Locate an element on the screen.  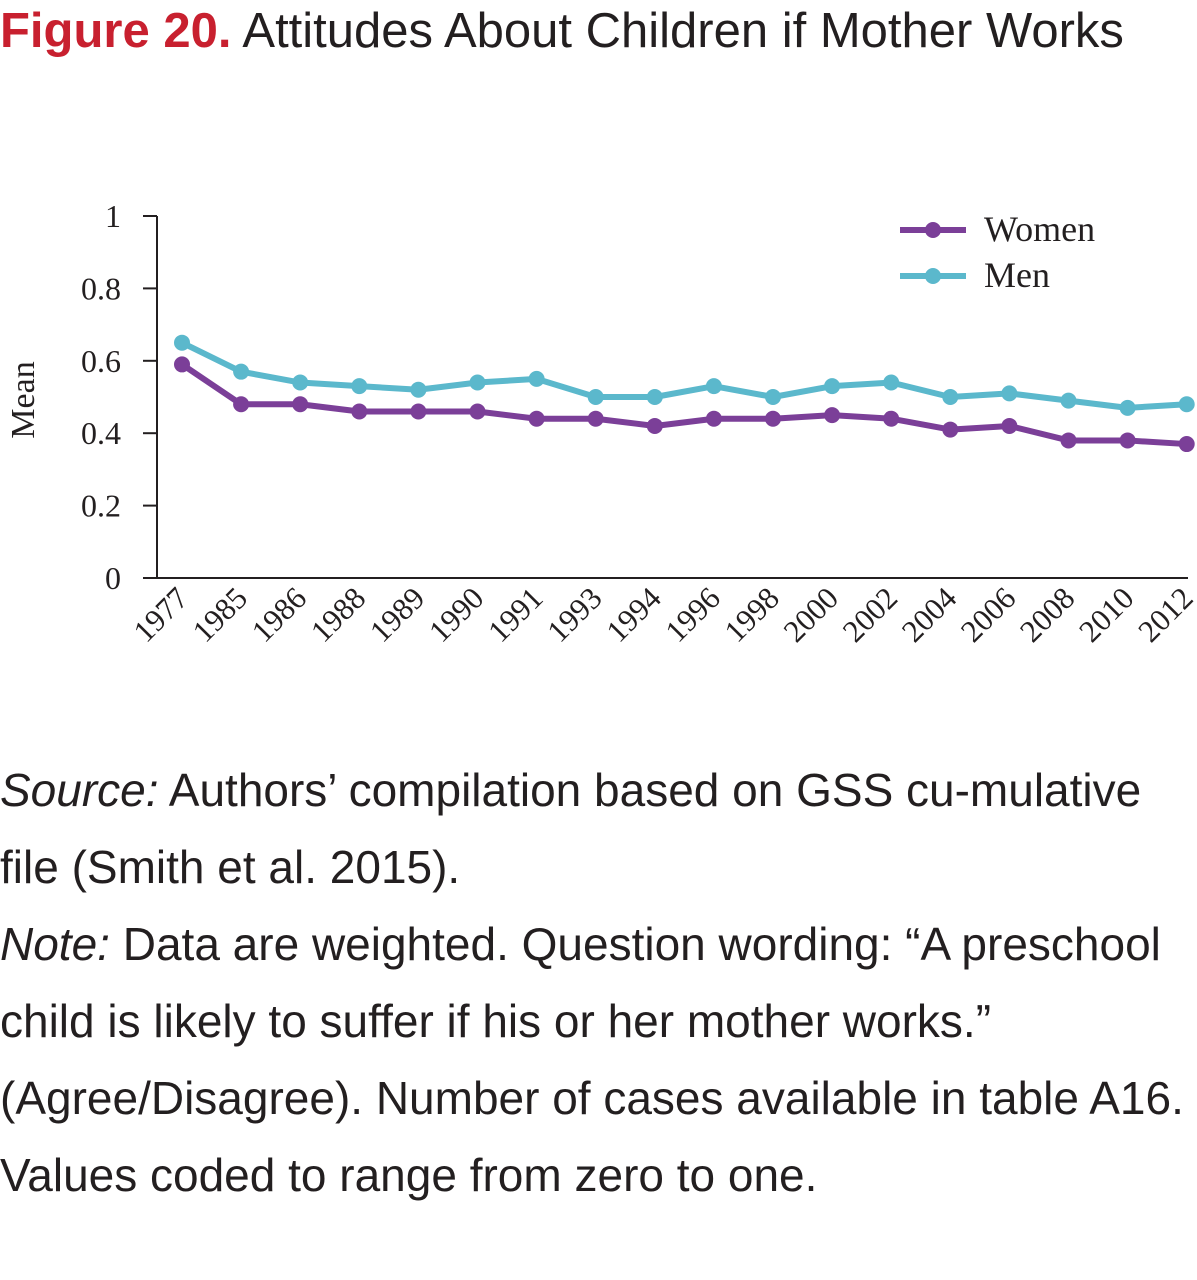
legend-label: Women is located at coordinates (1039, 229).